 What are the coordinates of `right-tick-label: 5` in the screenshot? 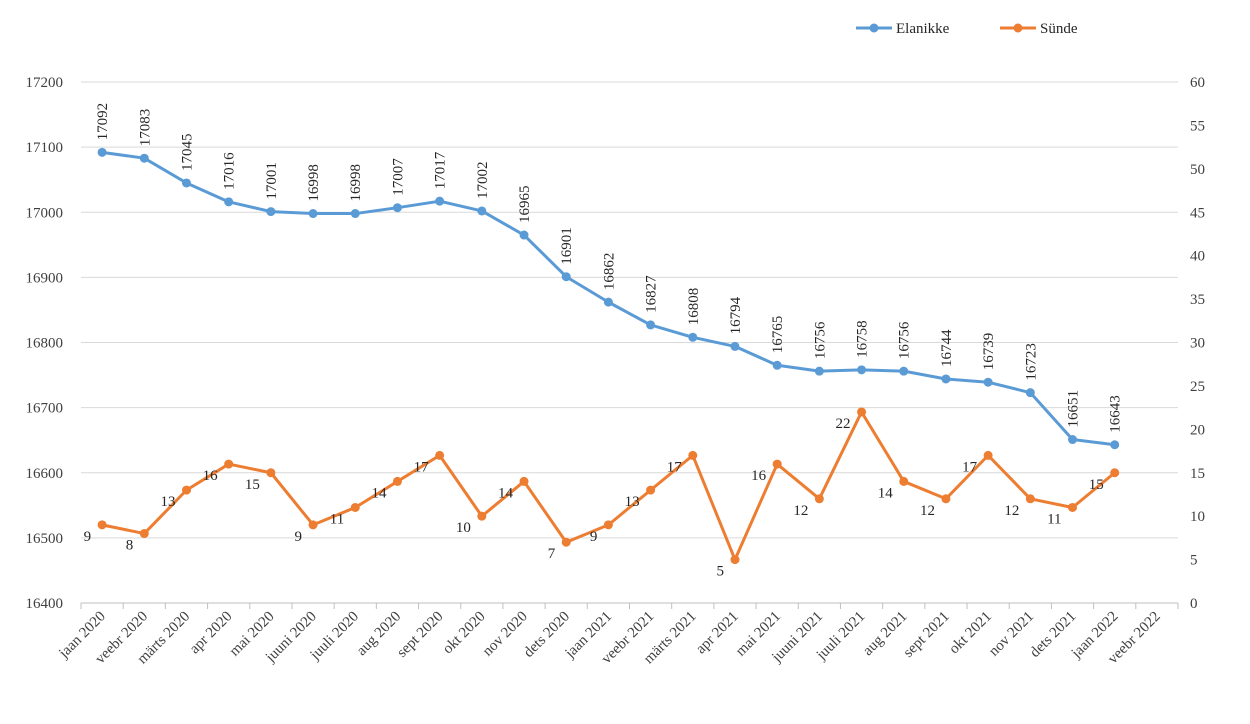 It's located at (1194, 561).